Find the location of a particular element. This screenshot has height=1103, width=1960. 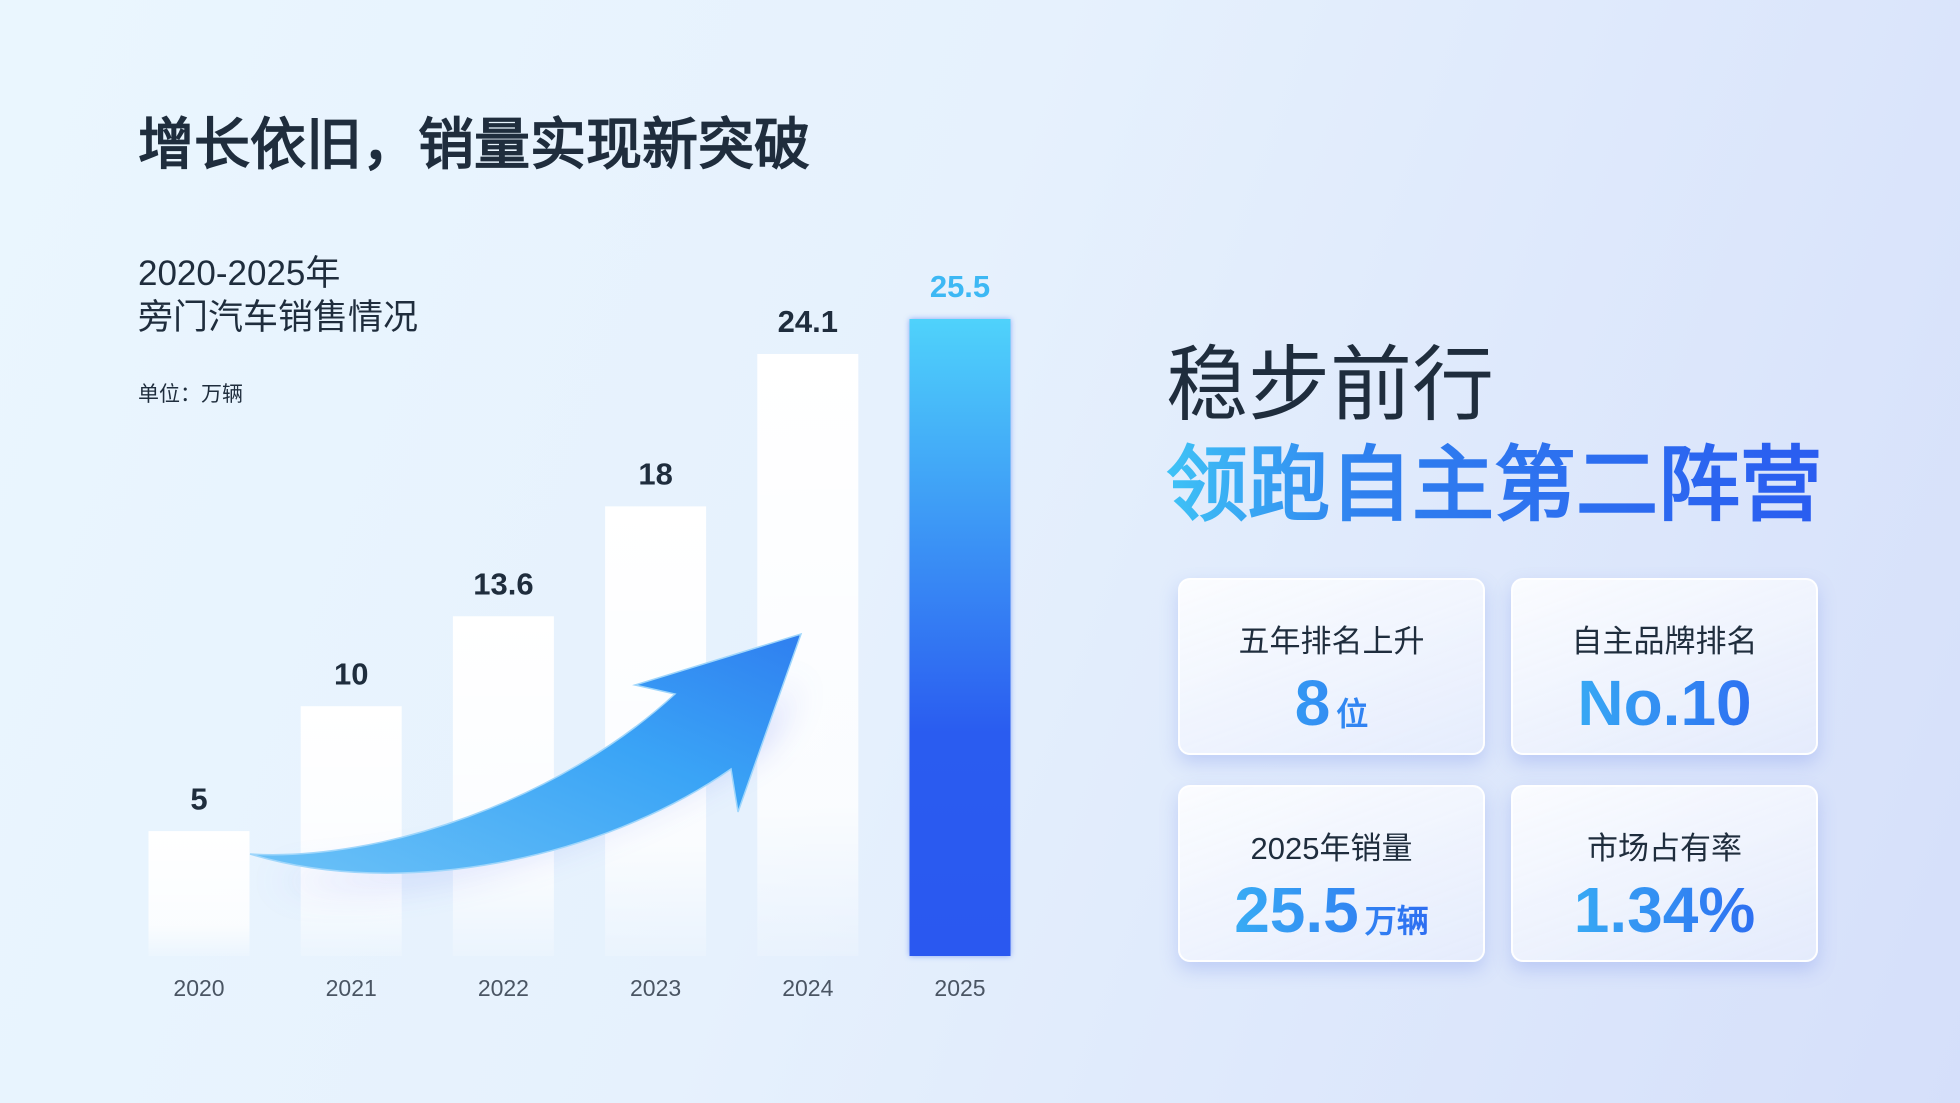

stat-card: 市场占有率 1.34% is located at coordinates (1664, 873).